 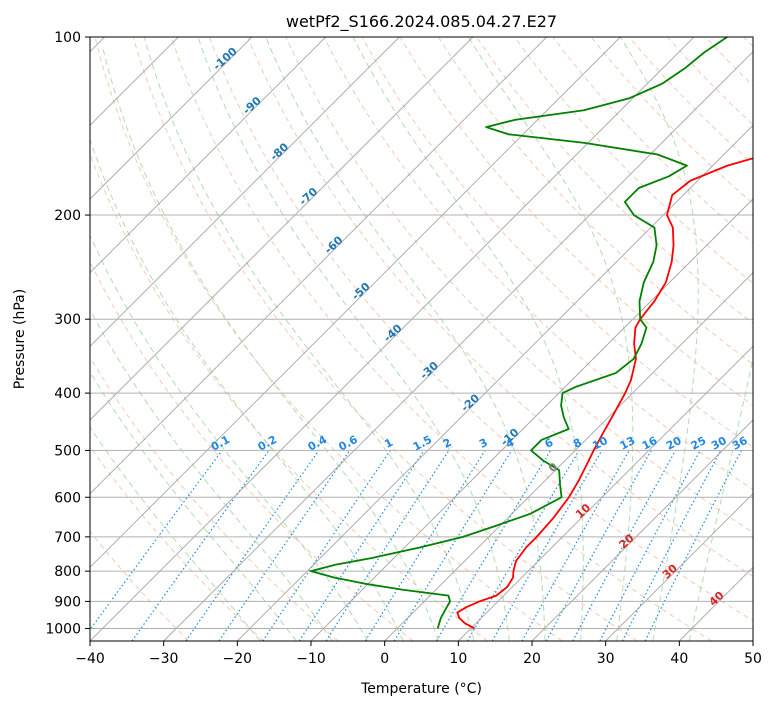 I want to click on y-tick-label: 1000, so click(x=63, y=629).